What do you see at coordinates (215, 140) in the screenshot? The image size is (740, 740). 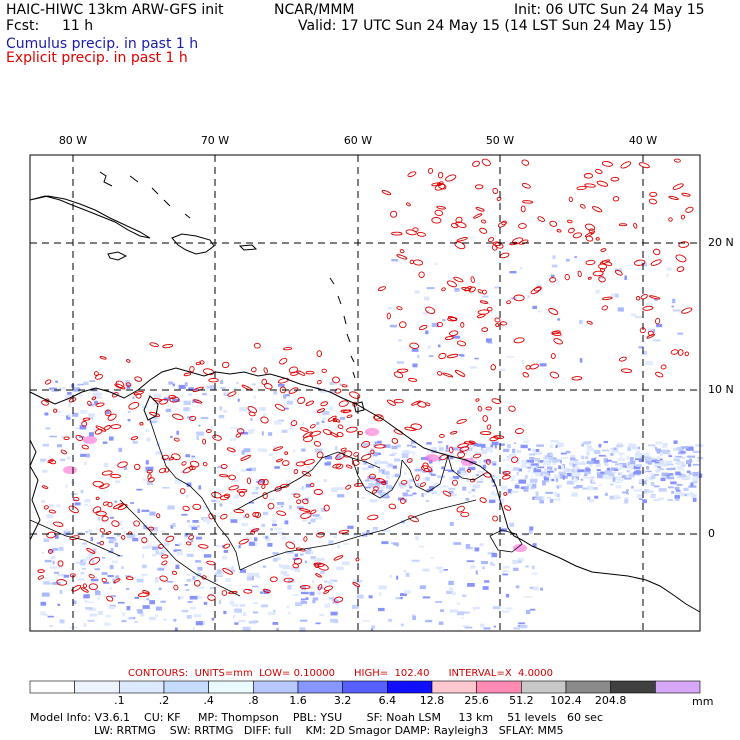 I see `lon-label-70w: 70 W` at bounding box center [215, 140].